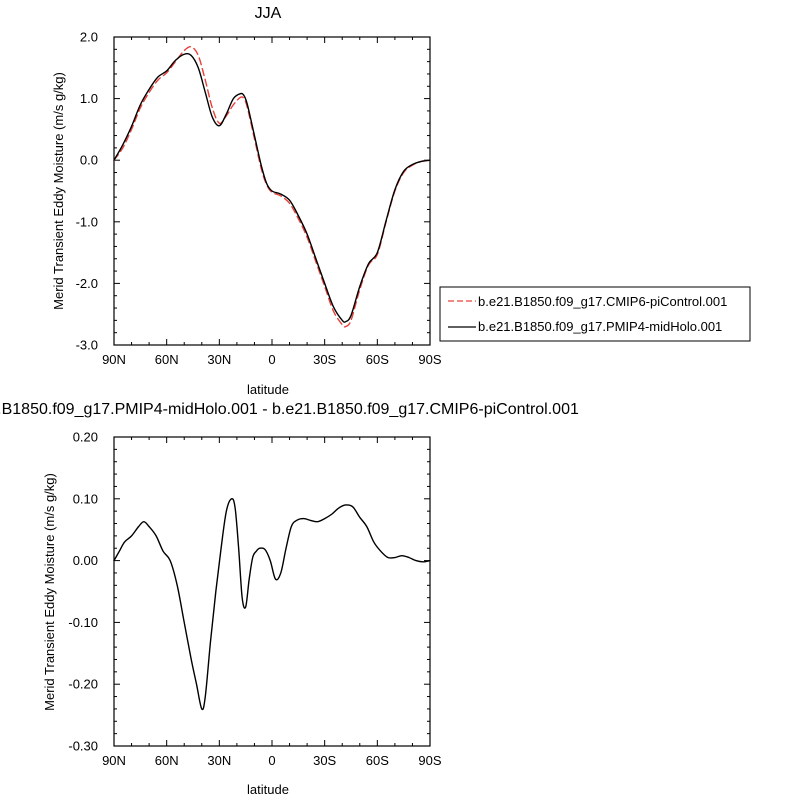  I want to click on top-x-tick-label: 90N, so click(114, 359).